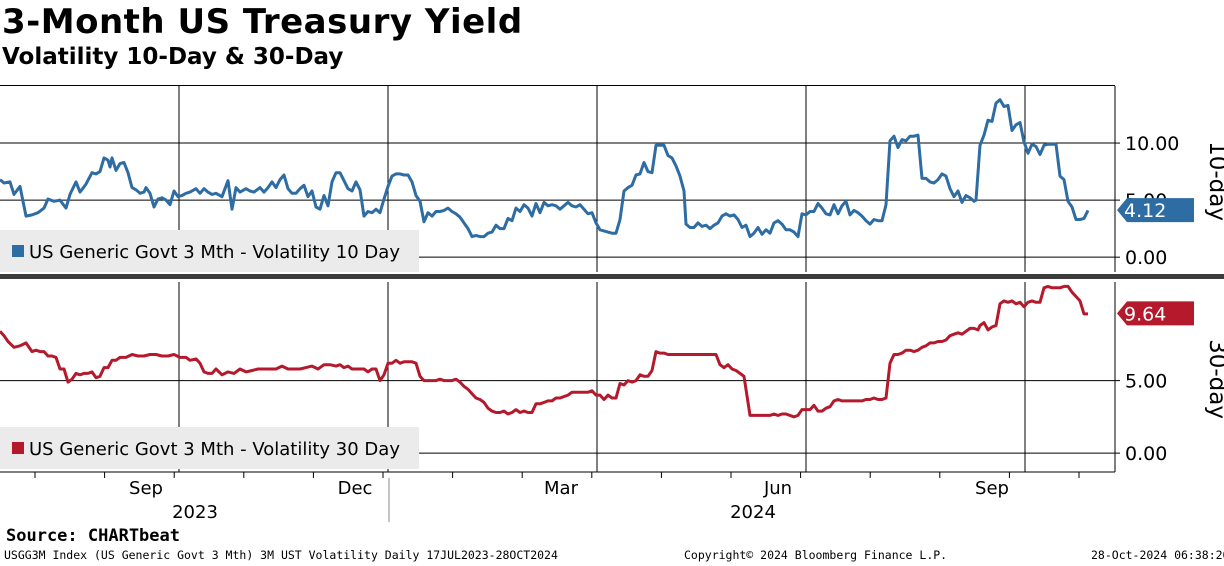  I want to click on ytick-label-10-0: 0.00, so click(1146, 258).